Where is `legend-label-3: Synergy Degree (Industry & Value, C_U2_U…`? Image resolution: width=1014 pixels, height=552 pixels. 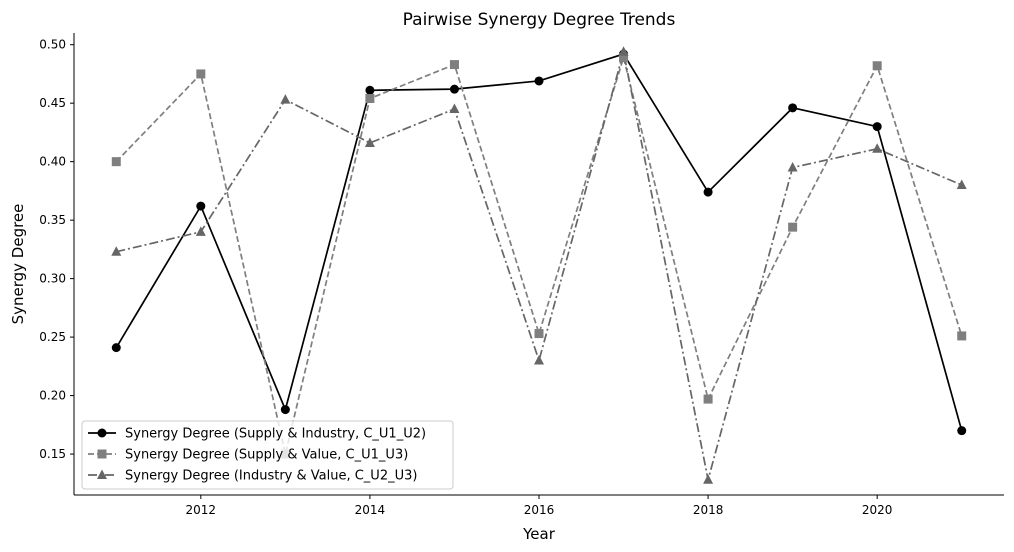
legend-label-3: Synergy Degree (Industry & Value, C_U2_U… is located at coordinates (271, 476).